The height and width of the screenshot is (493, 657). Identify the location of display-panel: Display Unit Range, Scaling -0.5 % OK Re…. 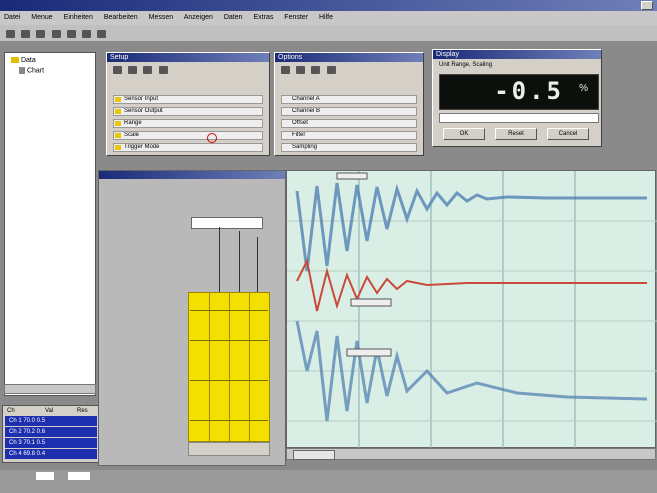
(517, 98).